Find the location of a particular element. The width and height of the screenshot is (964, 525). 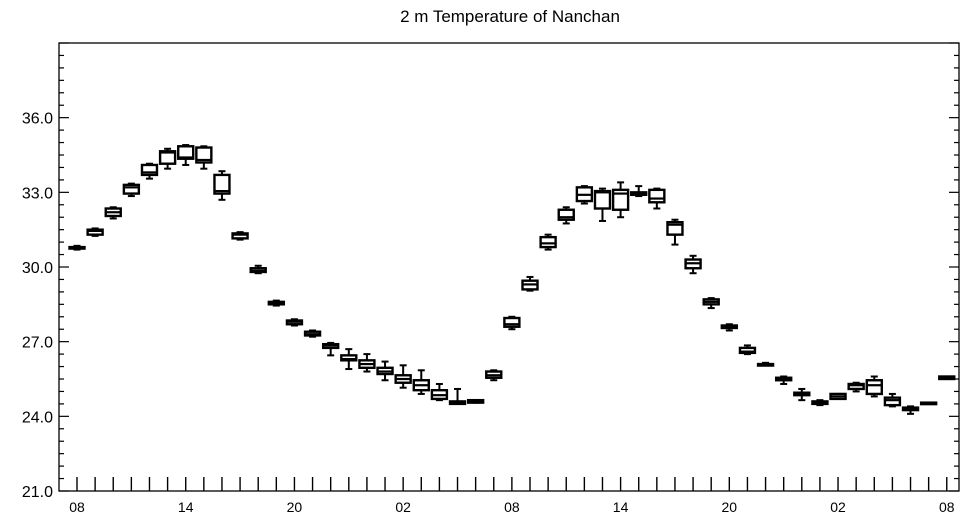

y-tick-label: 30.0 is located at coordinates (37, 268).